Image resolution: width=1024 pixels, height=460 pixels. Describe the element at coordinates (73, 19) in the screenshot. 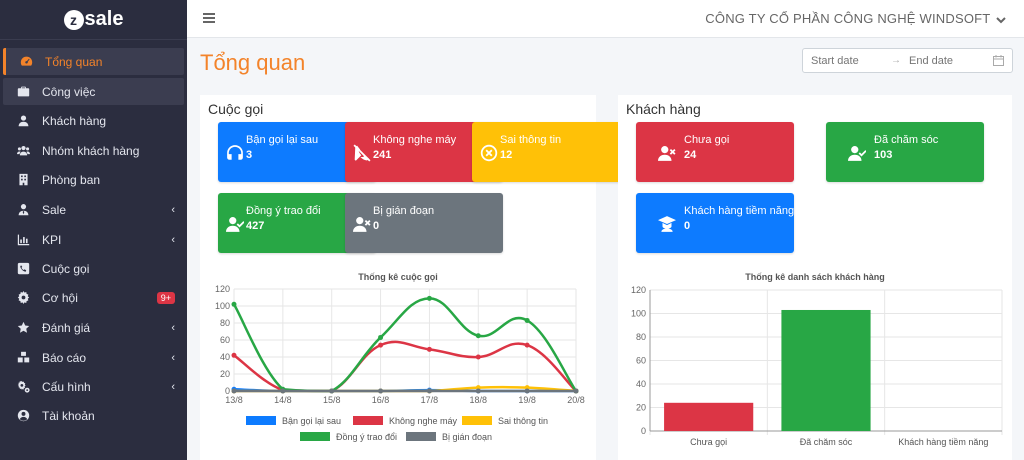

I see `logo-mark: z` at that location.